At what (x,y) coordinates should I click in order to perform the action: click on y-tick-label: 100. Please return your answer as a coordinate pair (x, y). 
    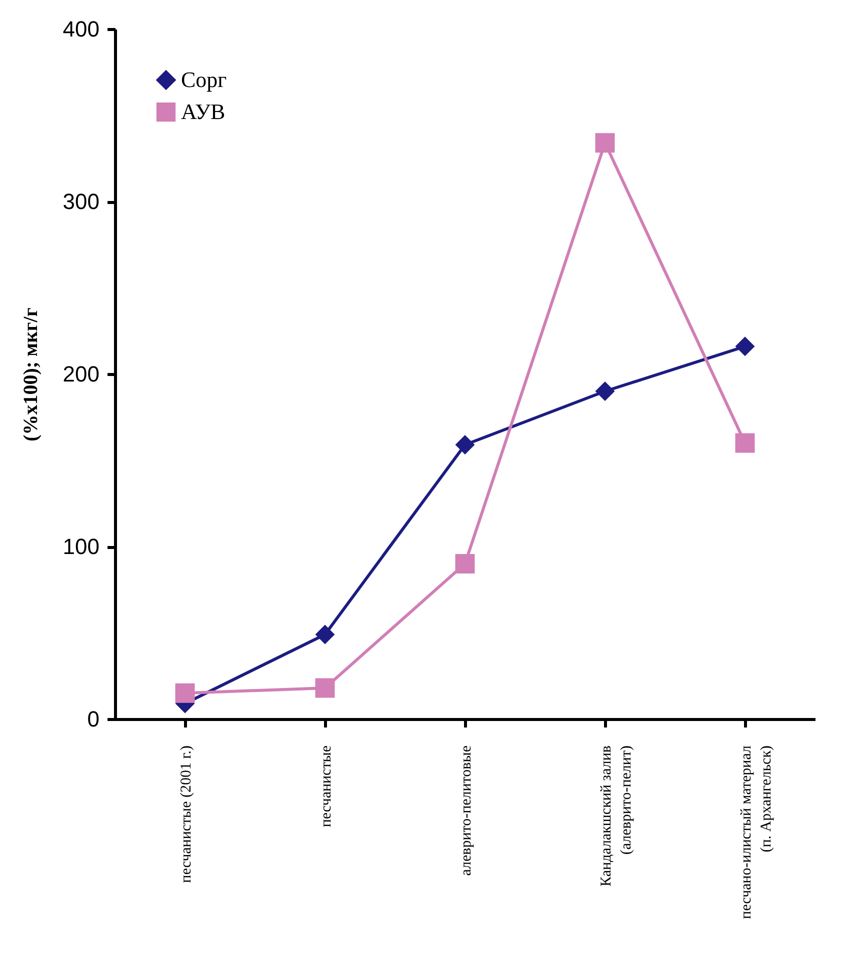
    Looking at the image, I should click on (81, 546).